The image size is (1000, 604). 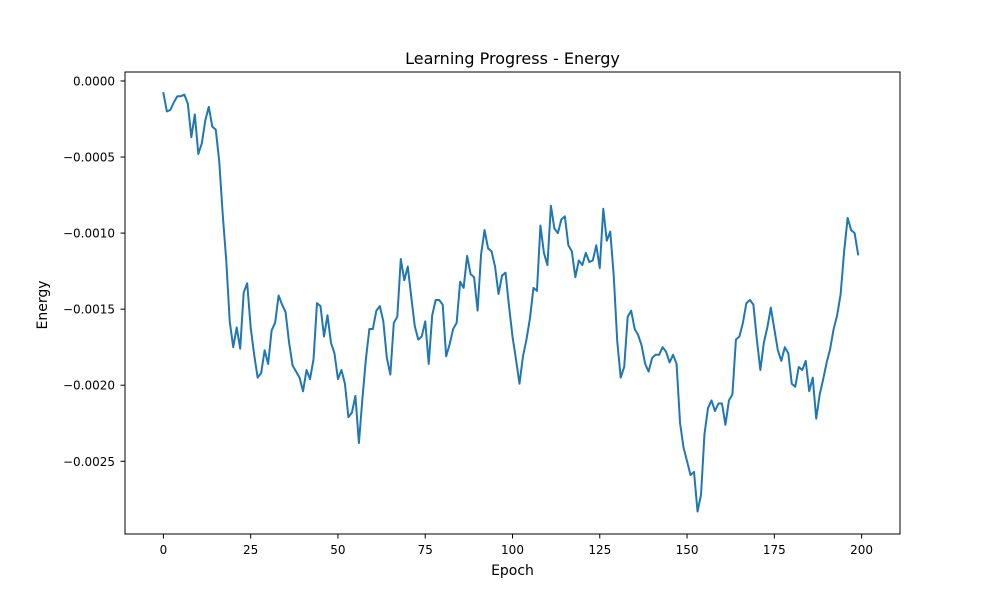 I want to click on x-tick-label: 25, so click(x=250, y=550).